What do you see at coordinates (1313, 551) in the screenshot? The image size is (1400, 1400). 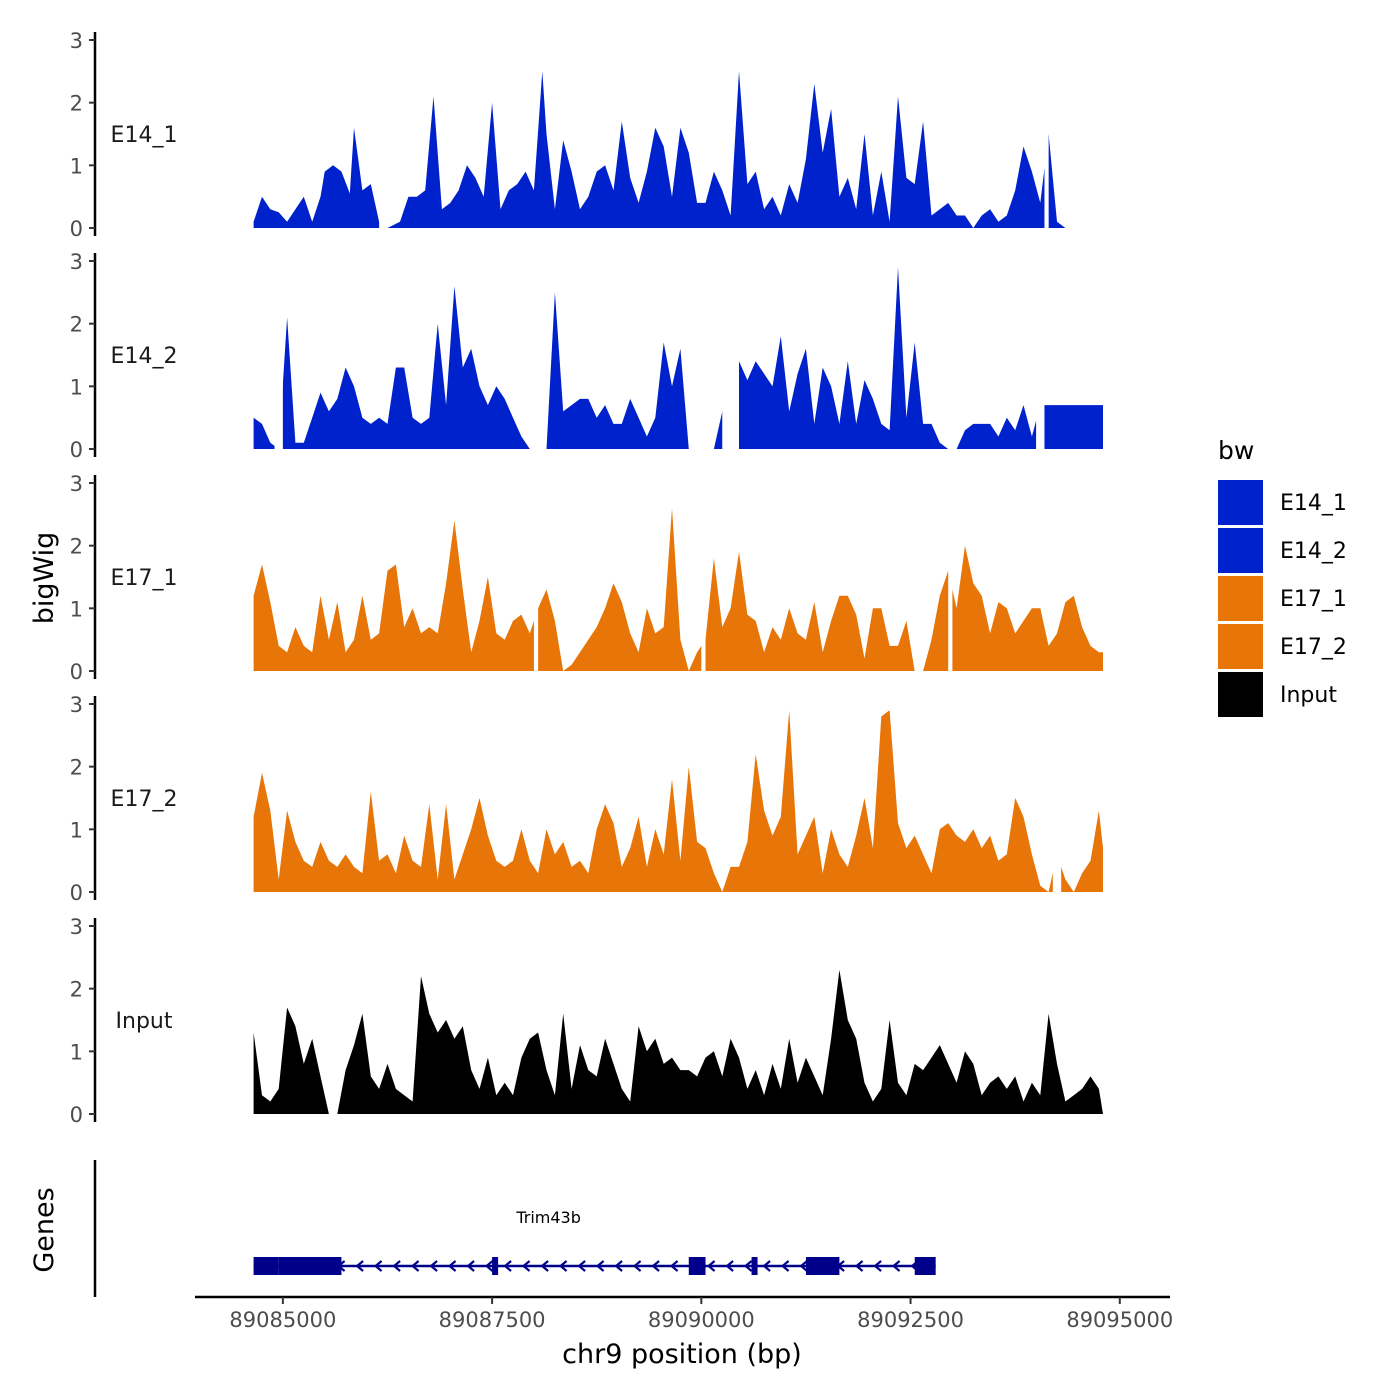 I see `legend-label: E14_2` at bounding box center [1313, 551].